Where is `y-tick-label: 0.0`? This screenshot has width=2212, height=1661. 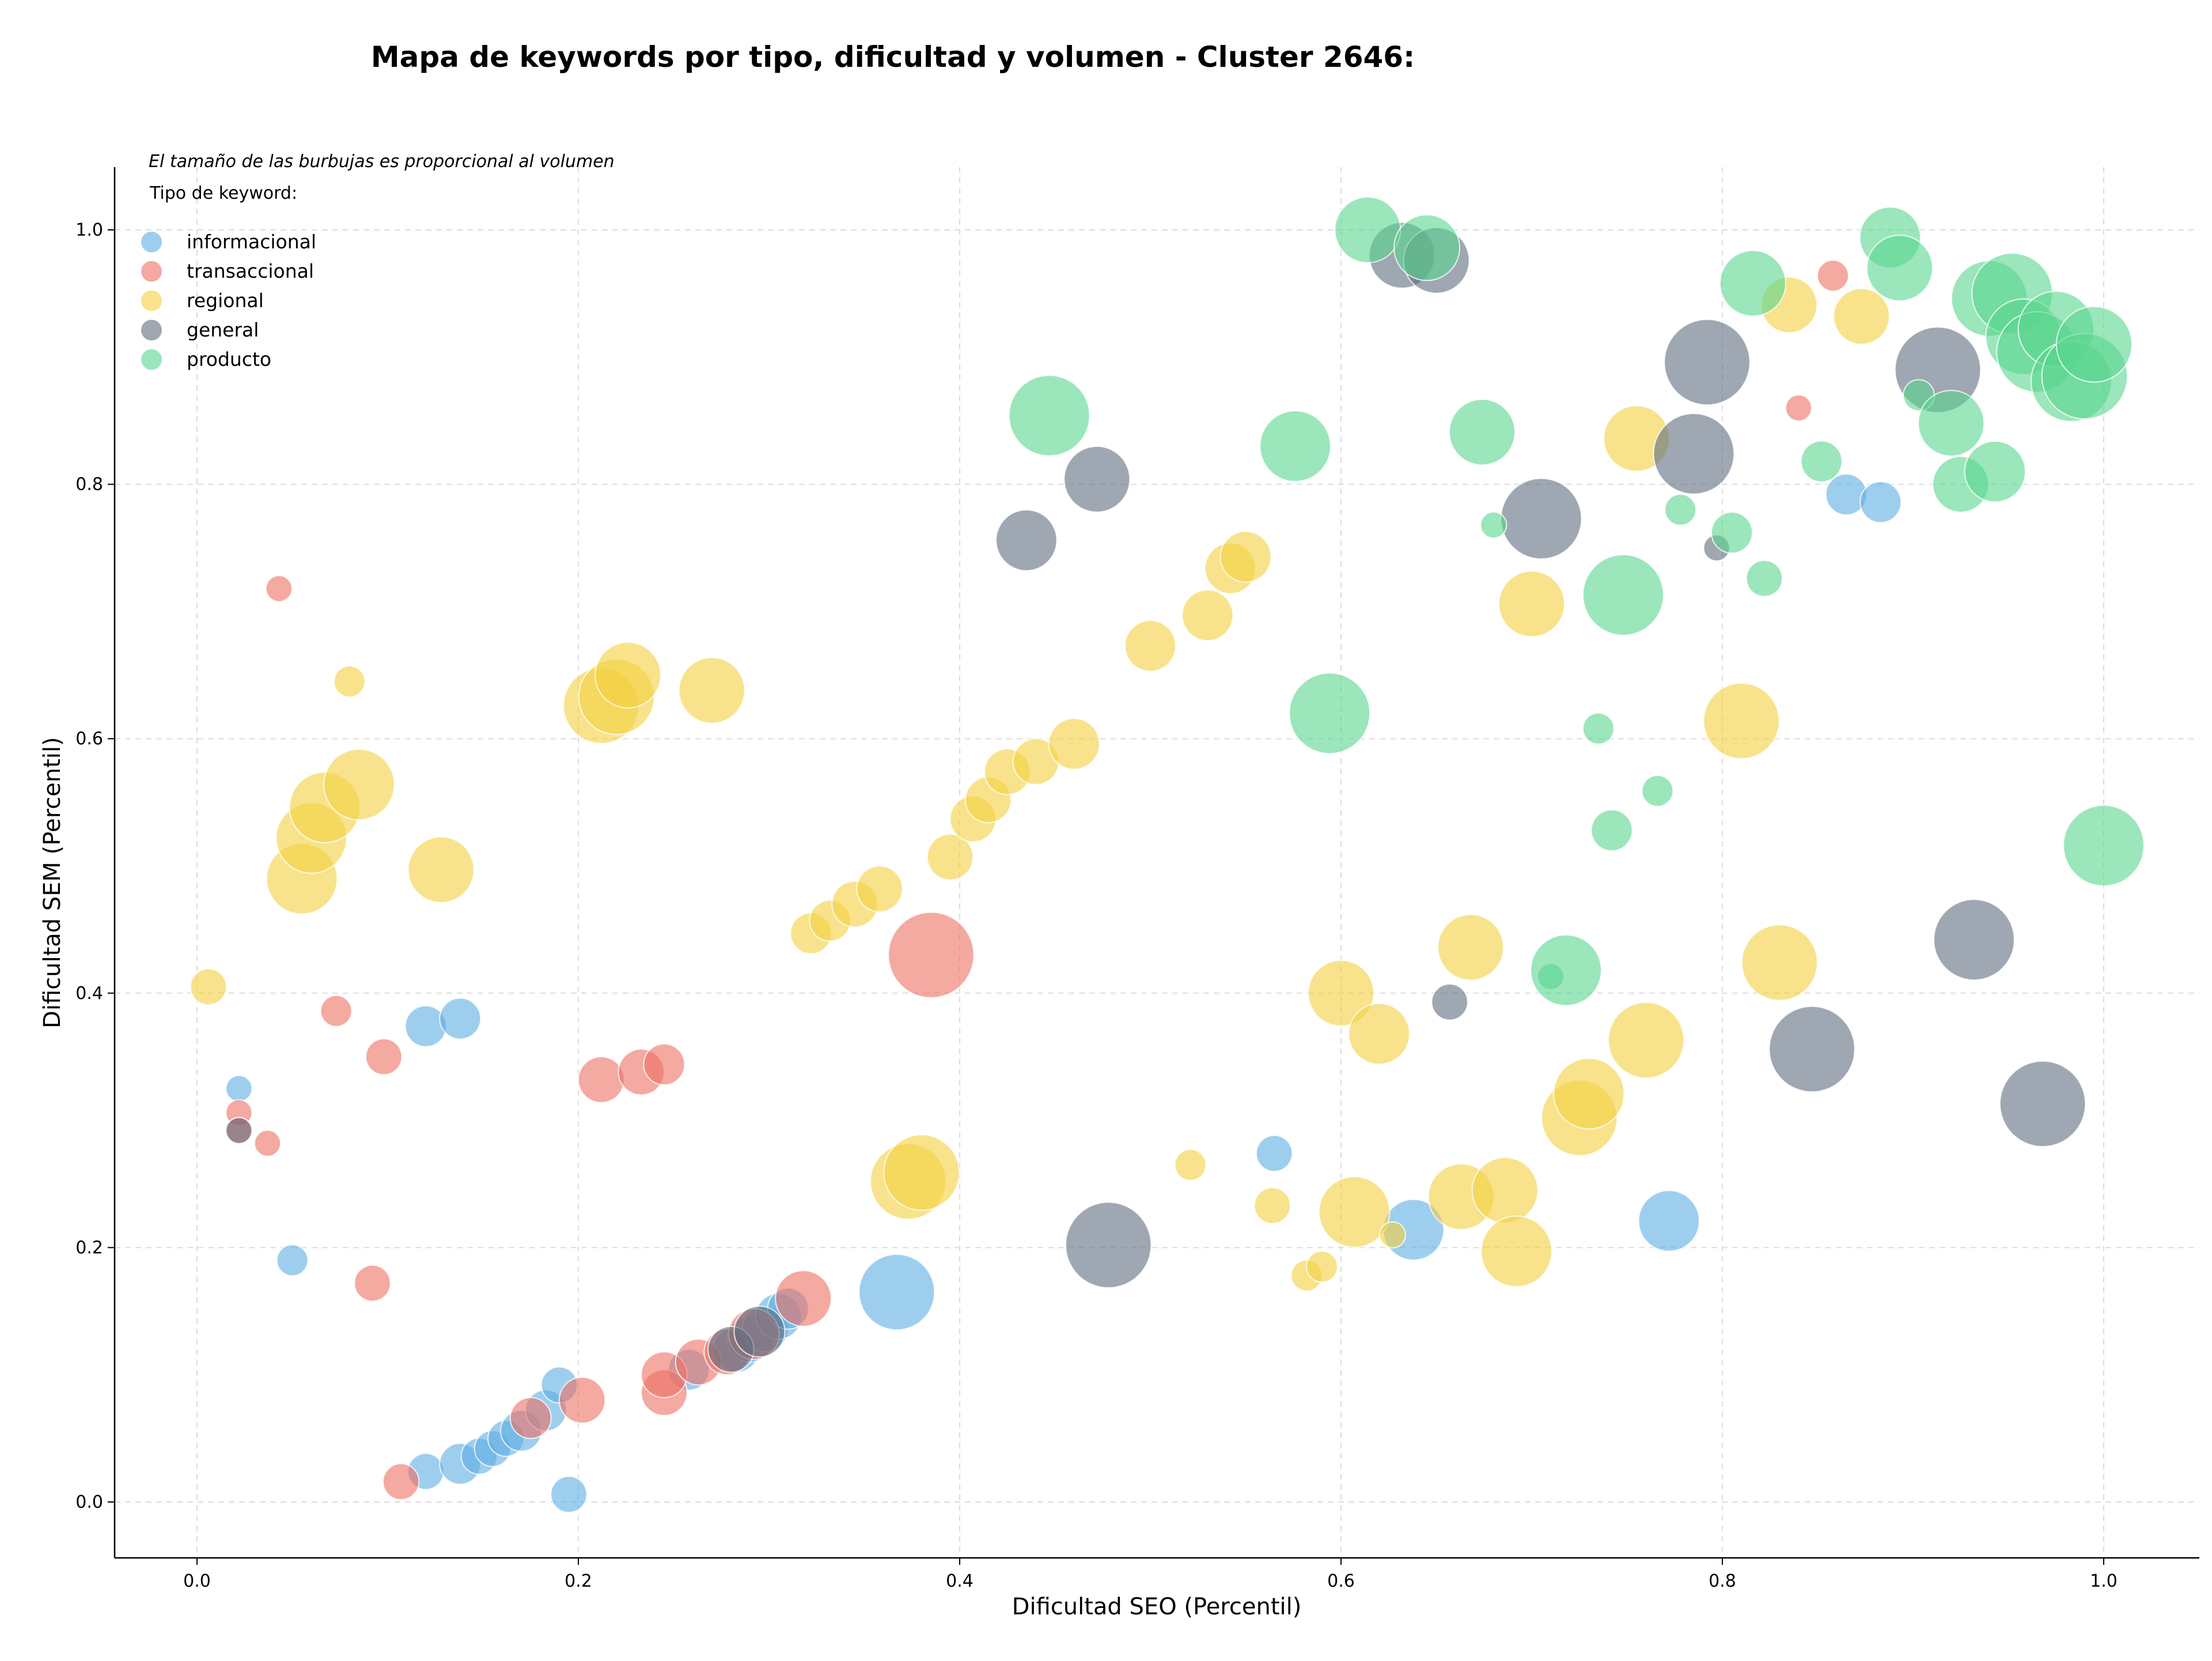
y-tick-label: 0.0 is located at coordinates (89, 1502).